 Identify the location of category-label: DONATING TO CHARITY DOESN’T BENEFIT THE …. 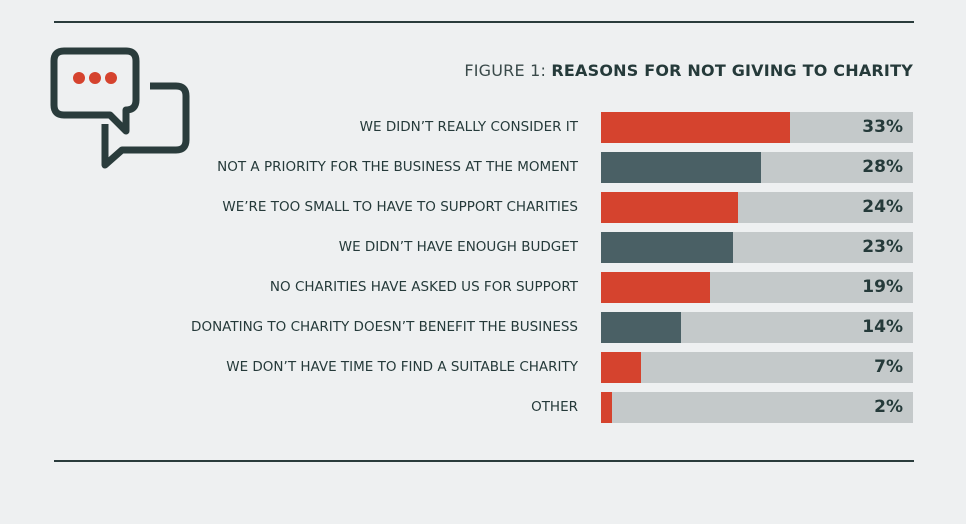
(384, 327).